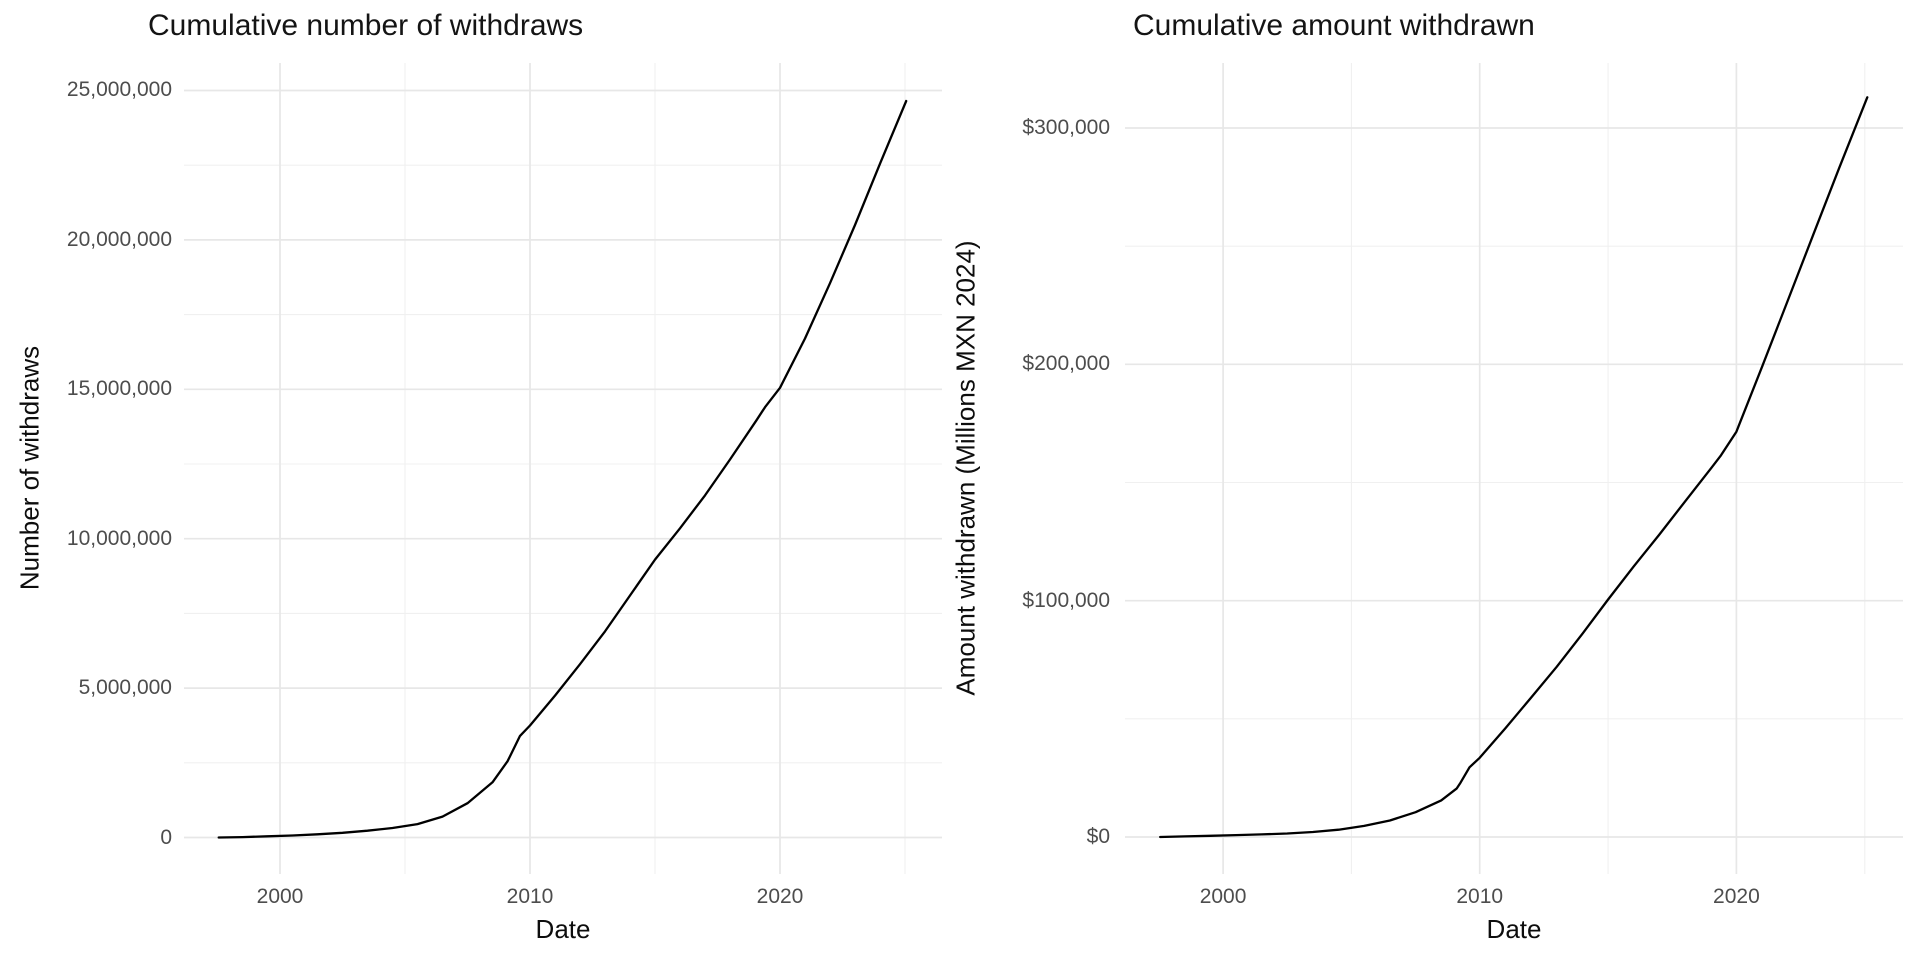  What do you see at coordinates (965, 468) in the screenshot?
I see `y-axis-title: Amount withdrawn (Millions MXN 2024)` at bounding box center [965, 468].